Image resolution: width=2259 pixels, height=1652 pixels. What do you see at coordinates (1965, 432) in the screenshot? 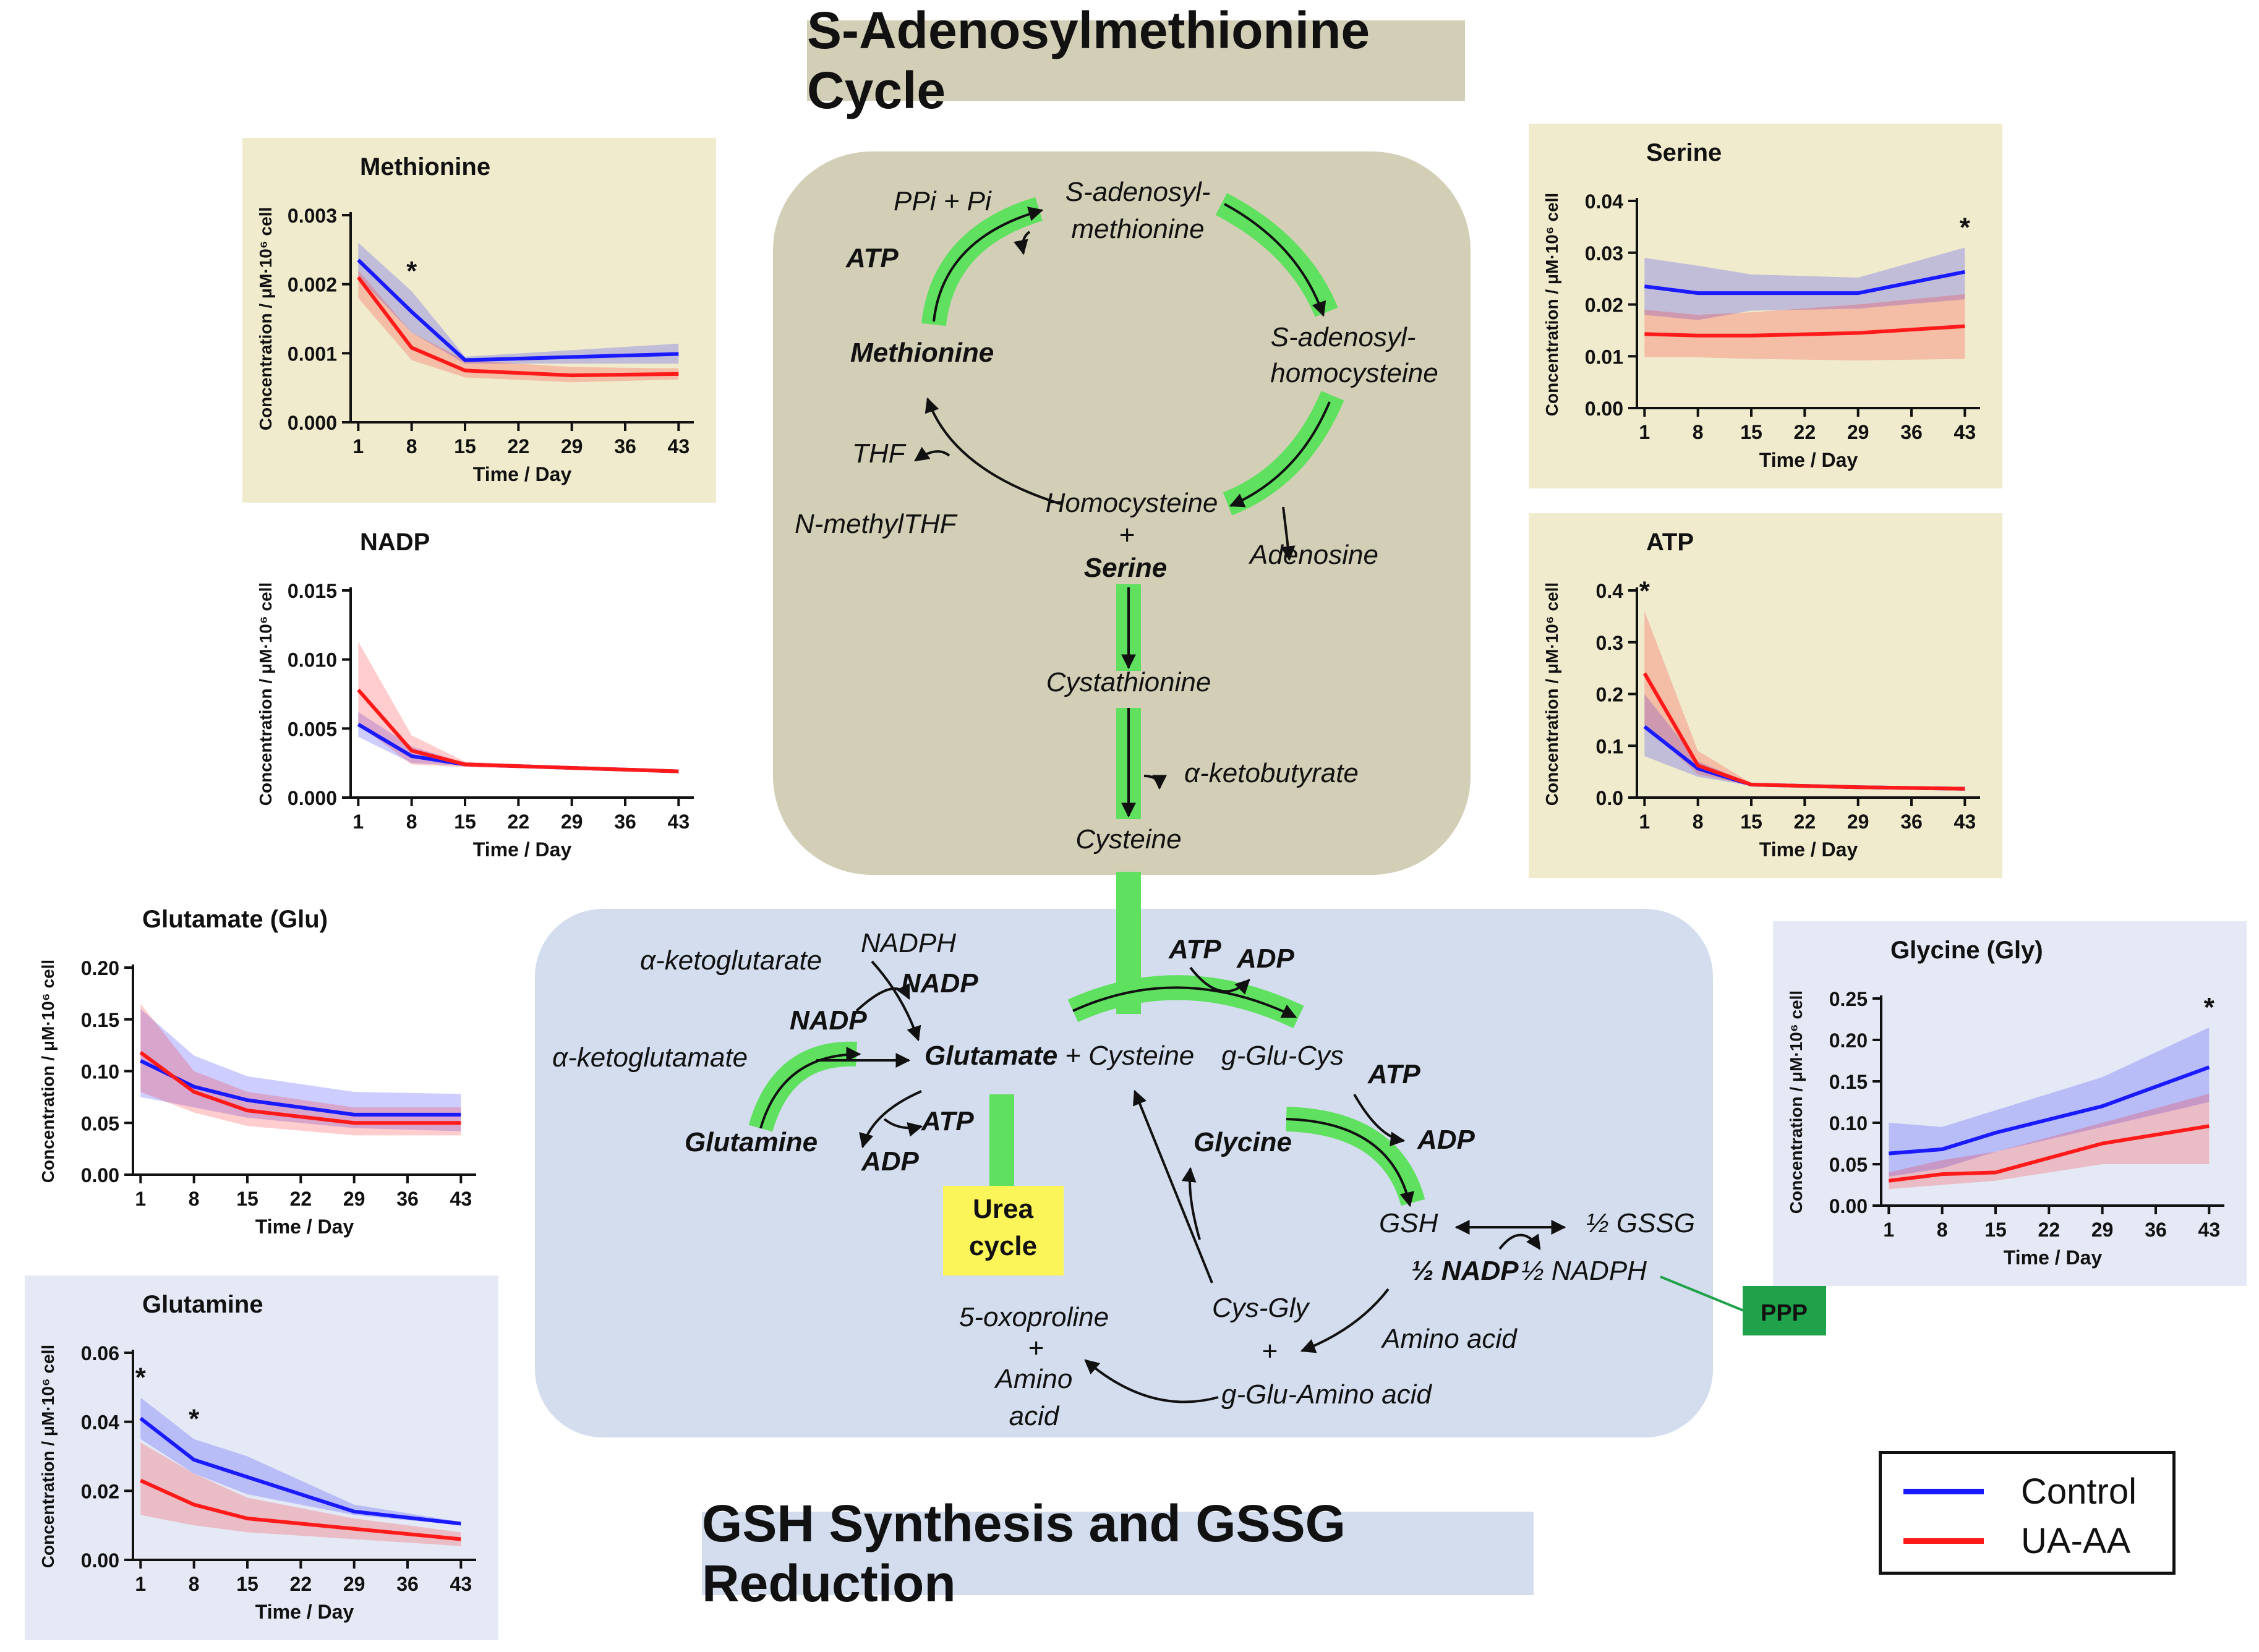
I see `serine-x-tick-label: 43` at bounding box center [1965, 432].